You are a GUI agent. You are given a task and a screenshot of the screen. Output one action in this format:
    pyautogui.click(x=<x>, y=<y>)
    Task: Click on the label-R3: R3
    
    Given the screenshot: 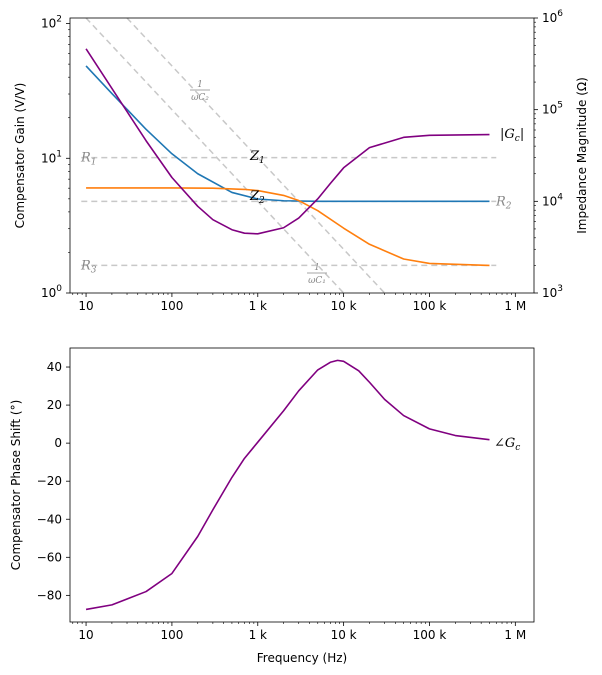 What is the action you would take?
    pyautogui.click(x=88, y=266)
    